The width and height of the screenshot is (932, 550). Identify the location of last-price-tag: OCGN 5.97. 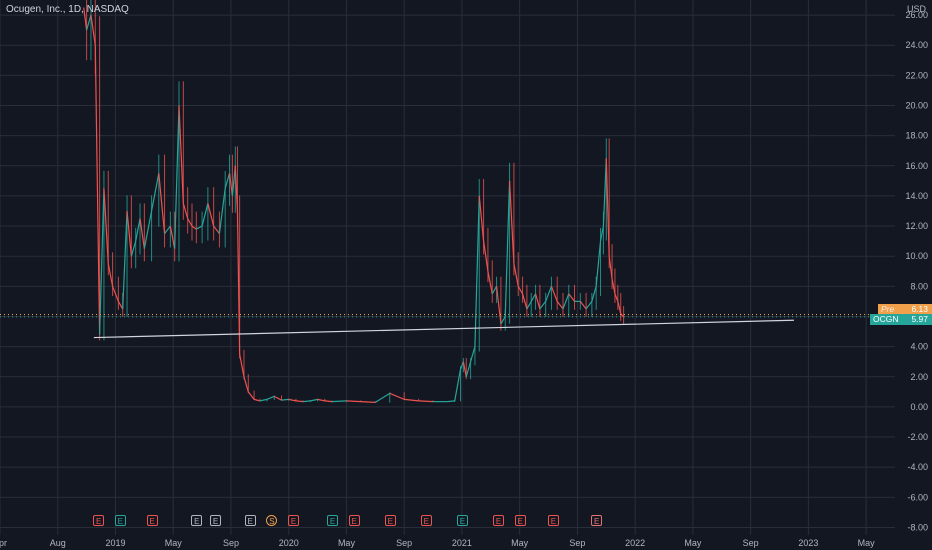
(901, 319).